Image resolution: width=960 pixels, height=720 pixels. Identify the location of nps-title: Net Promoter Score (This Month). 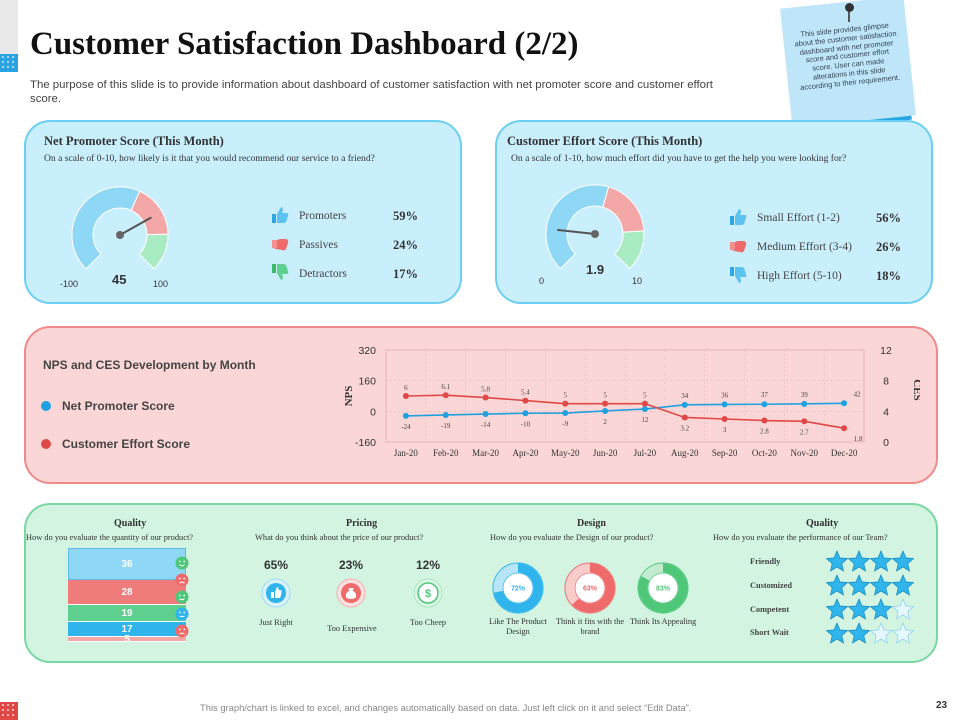
(134, 141).